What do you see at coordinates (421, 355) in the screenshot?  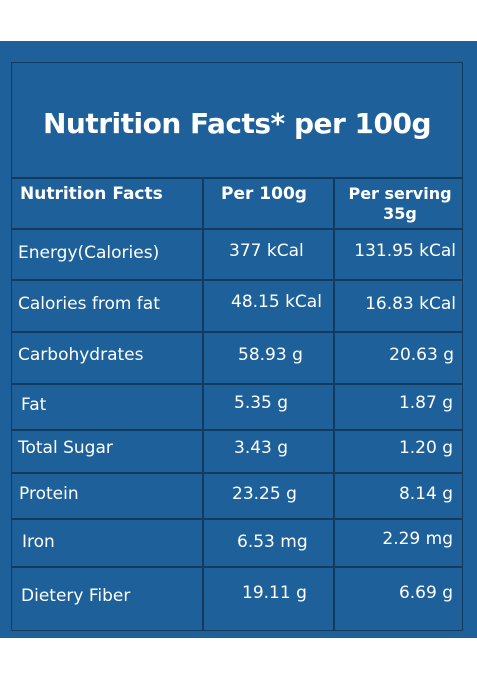 I see `table-cell-per-serving: 20.63 g` at bounding box center [421, 355].